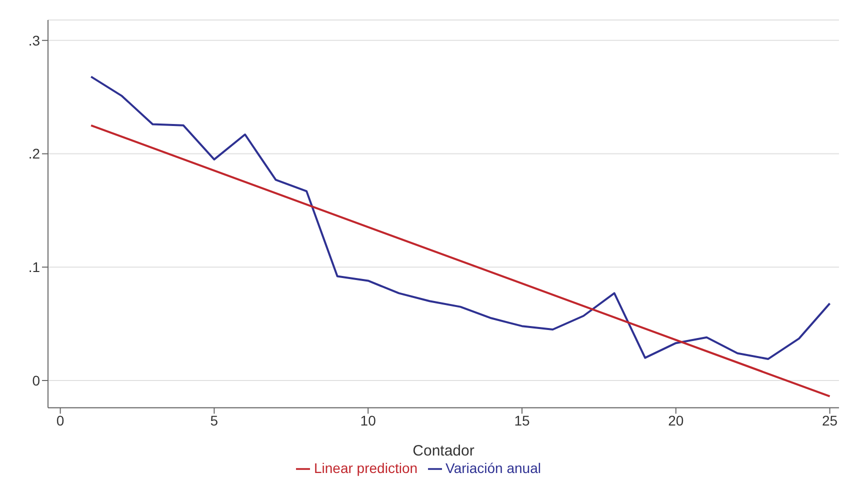 This screenshot has height=489, width=859. Describe the element at coordinates (368, 420) in the screenshot. I see `x-tick-label: 10` at that location.